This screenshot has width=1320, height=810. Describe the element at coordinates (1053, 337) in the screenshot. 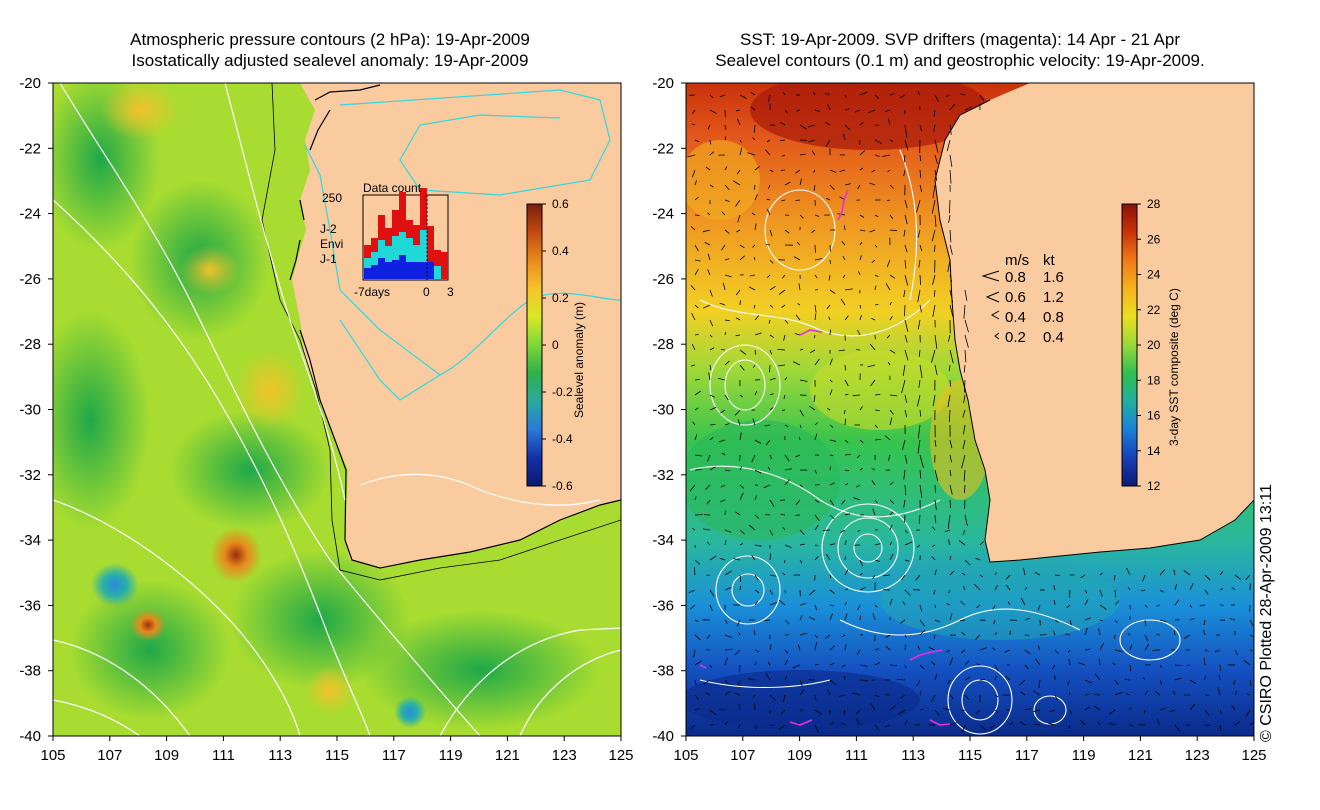

I see `speed-legend-kt: 0.4` at that location.